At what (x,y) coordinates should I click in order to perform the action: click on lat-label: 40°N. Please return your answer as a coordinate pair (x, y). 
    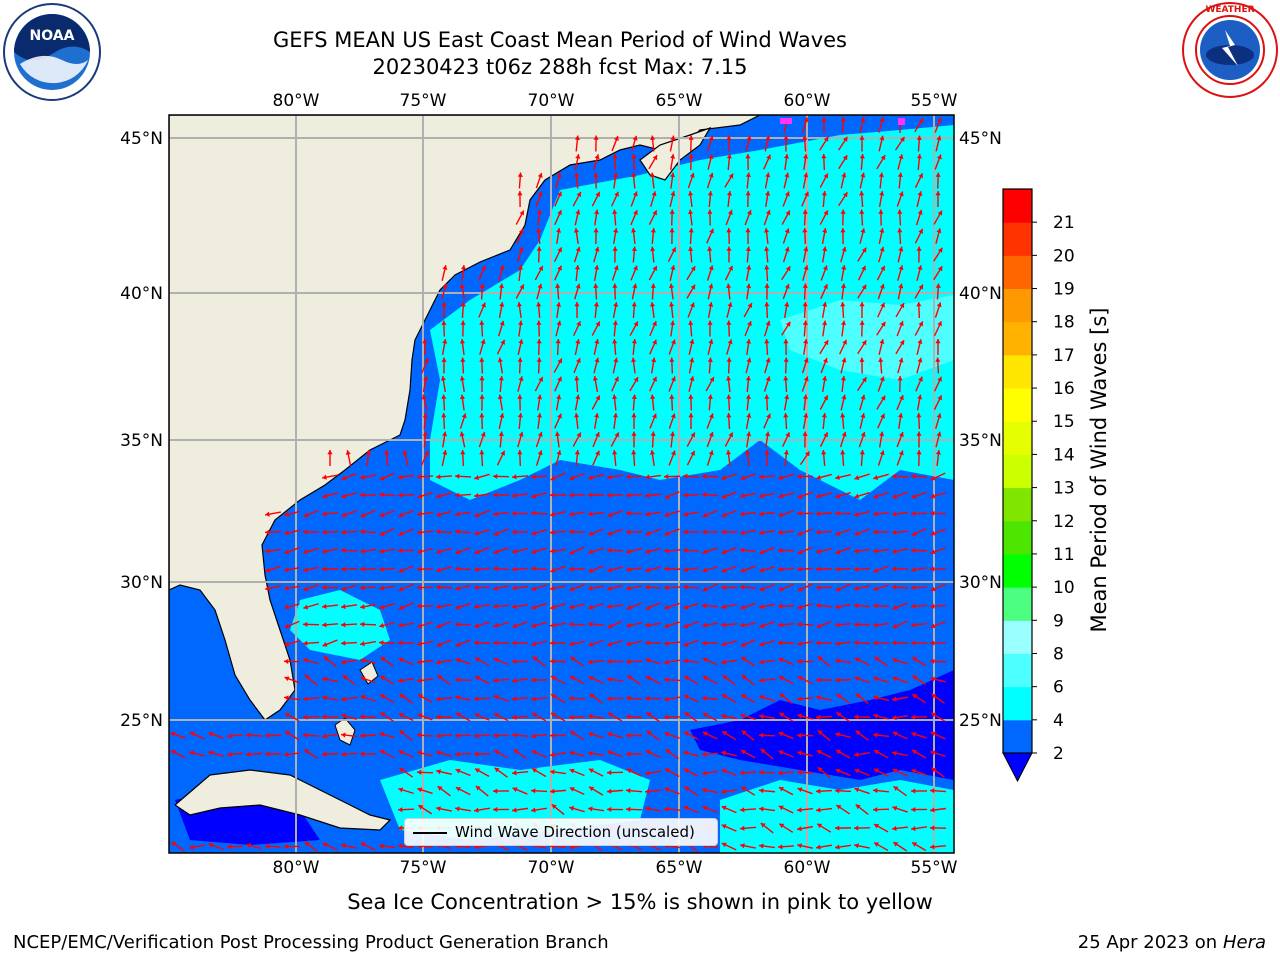
    Looking at the image, I should click on (980, 294).